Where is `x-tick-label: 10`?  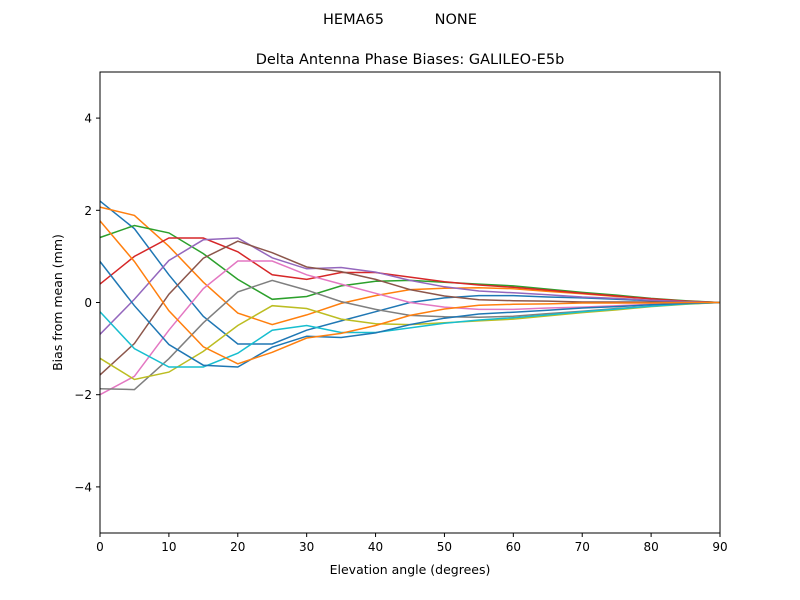
x-tick-label: 10 is located at coordinates (168, 547).